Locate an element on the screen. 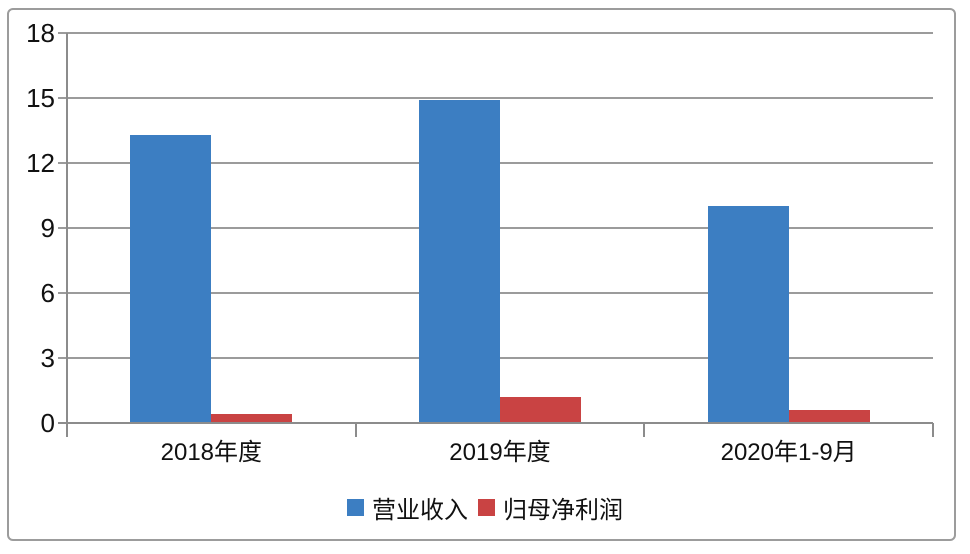  legend: 营业收入 归母净利润 is located at coordinates (485, 507).